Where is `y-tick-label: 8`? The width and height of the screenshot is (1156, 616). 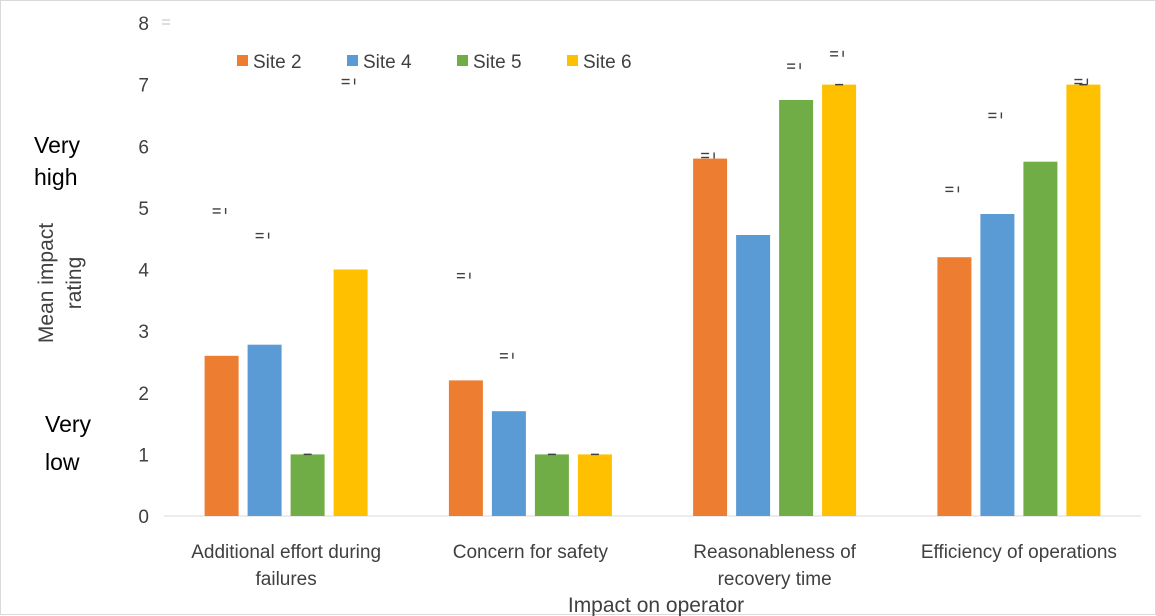
y-tick-label: 8 is located at coordinates (143, 24).